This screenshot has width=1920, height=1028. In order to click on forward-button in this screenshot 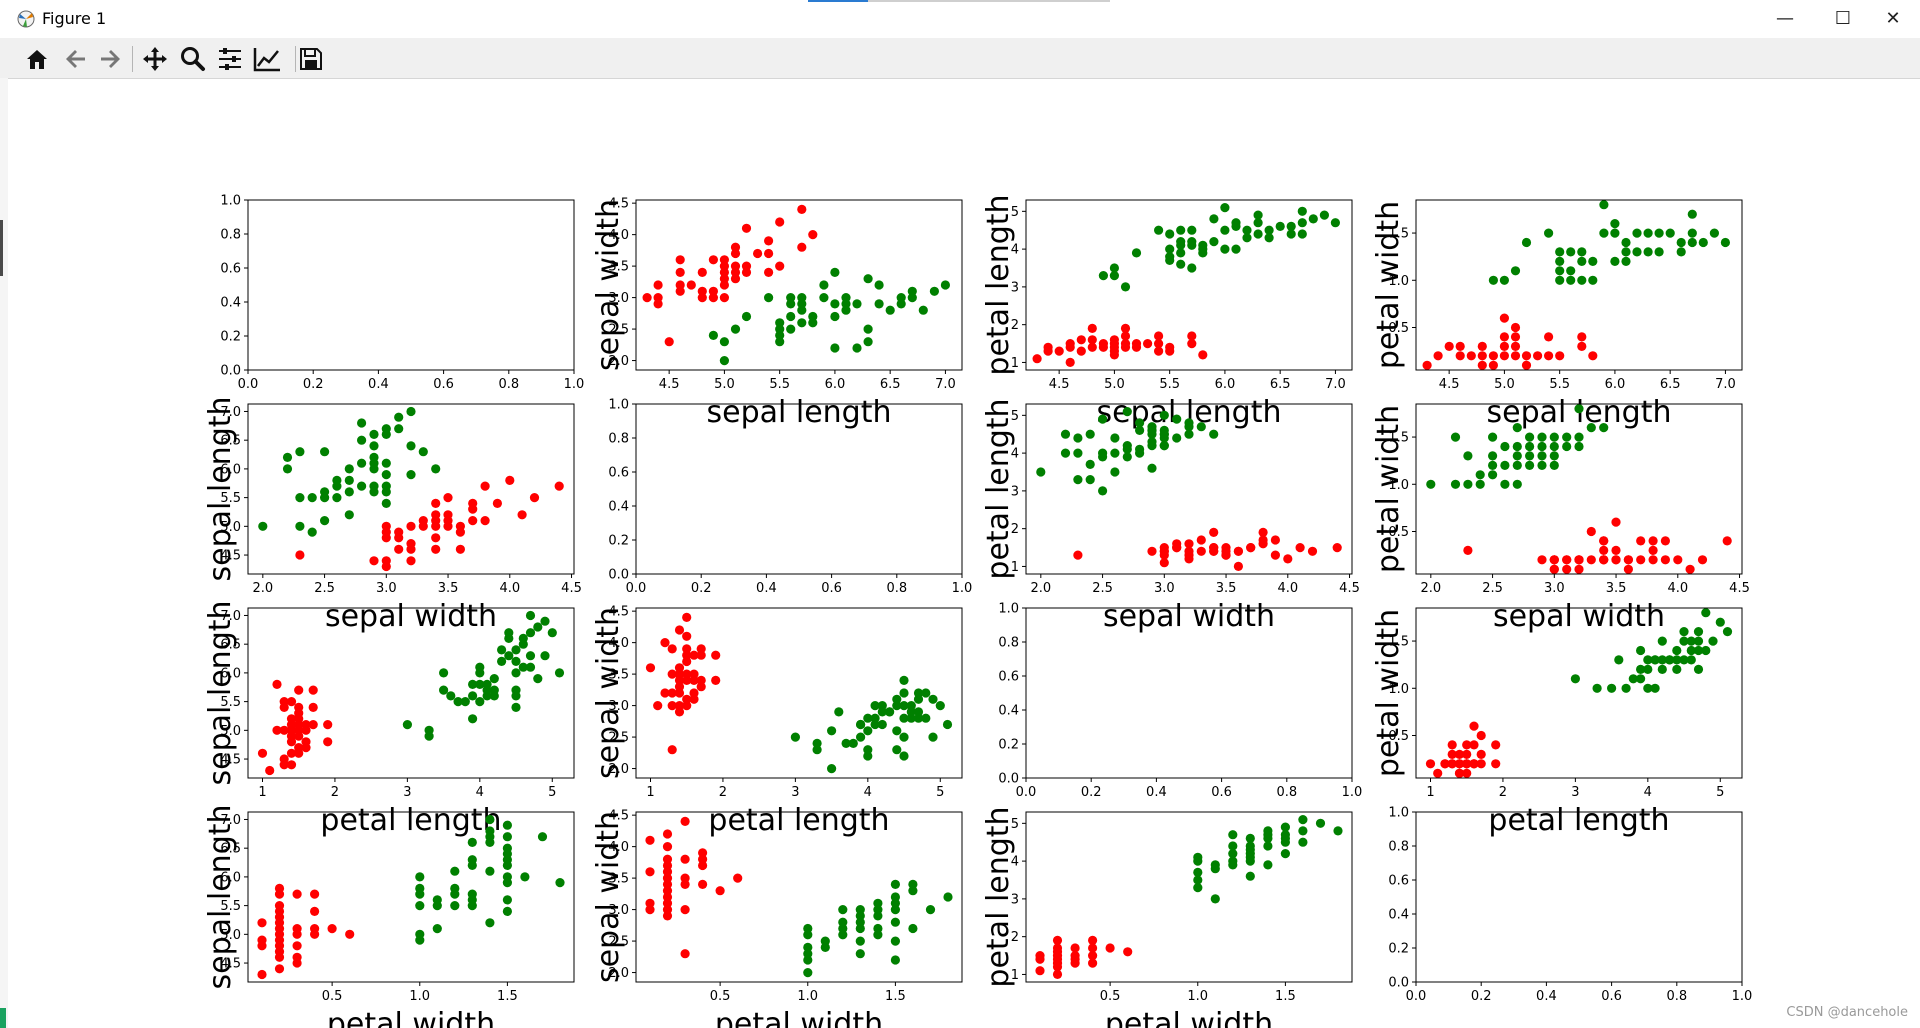, I will do `click(111, 59)`.